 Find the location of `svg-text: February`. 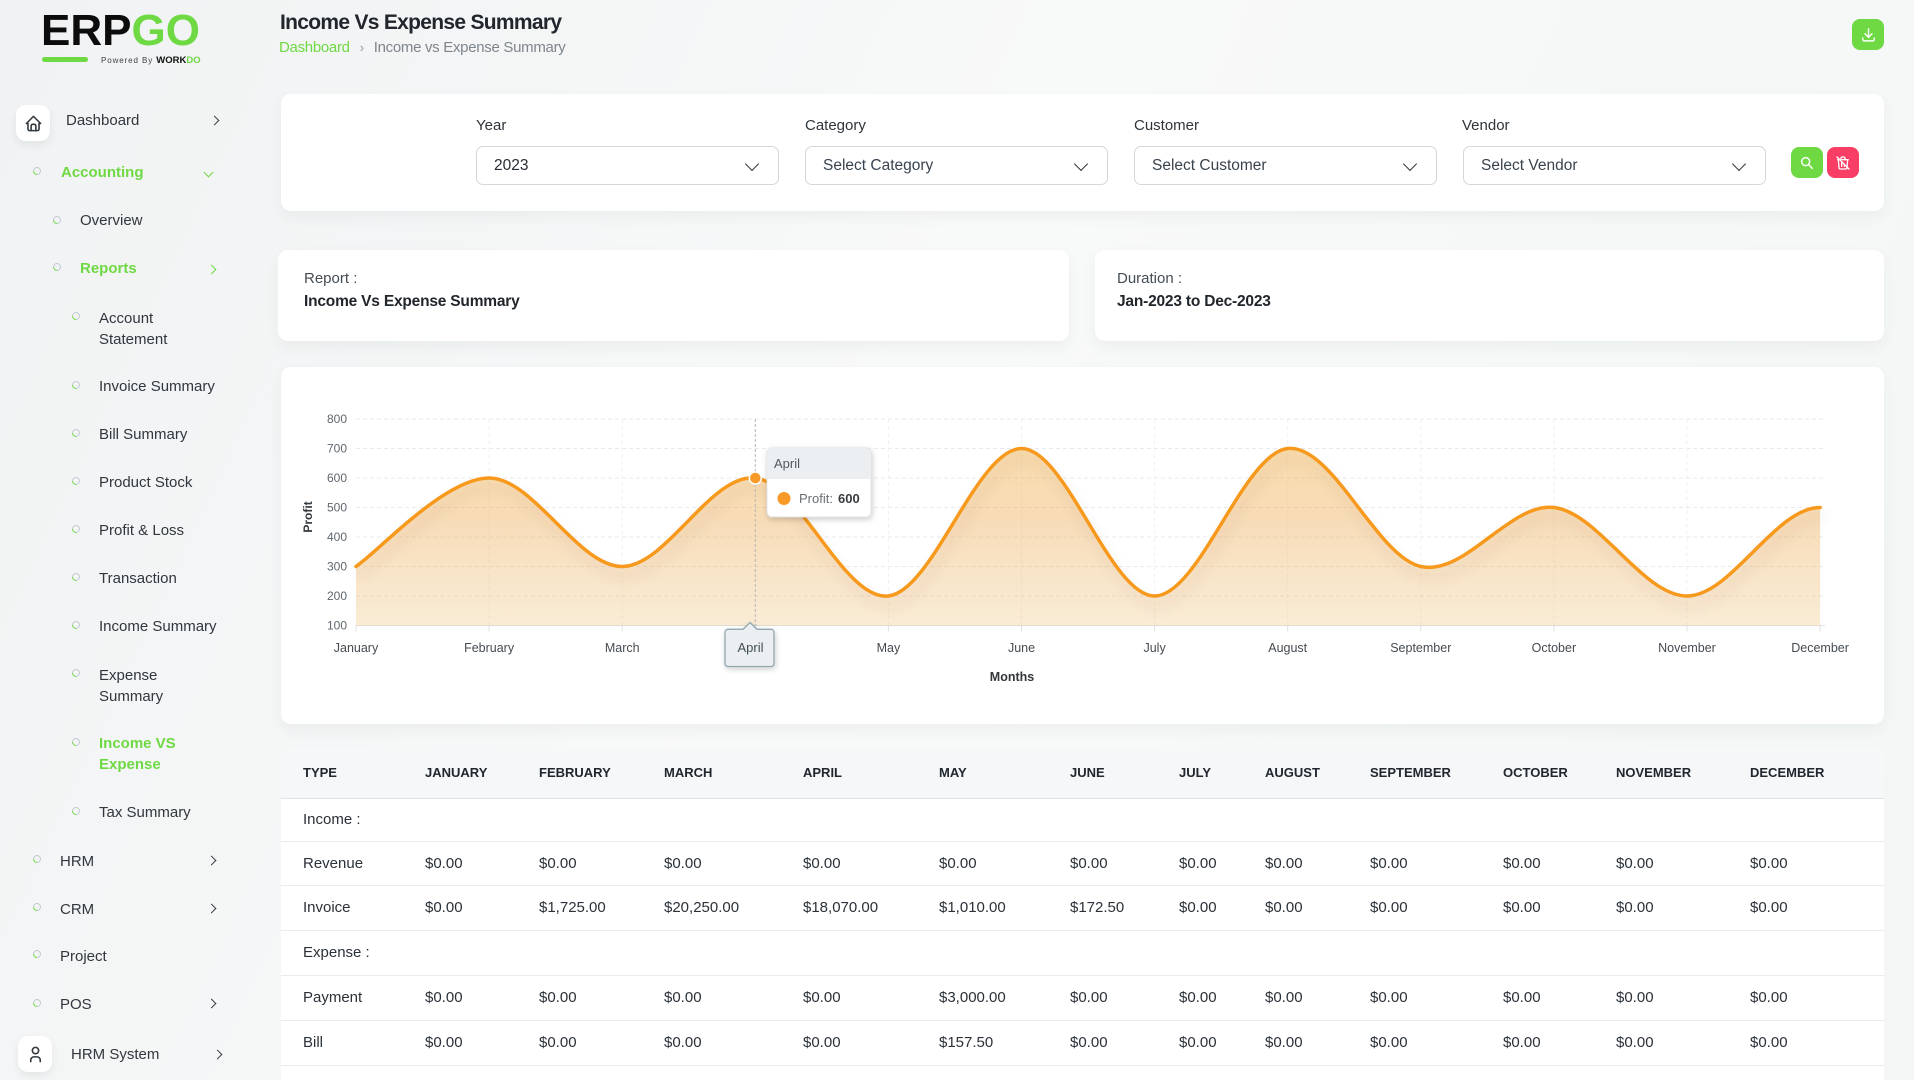

svg-text: February is located at coordinates (489, 648).